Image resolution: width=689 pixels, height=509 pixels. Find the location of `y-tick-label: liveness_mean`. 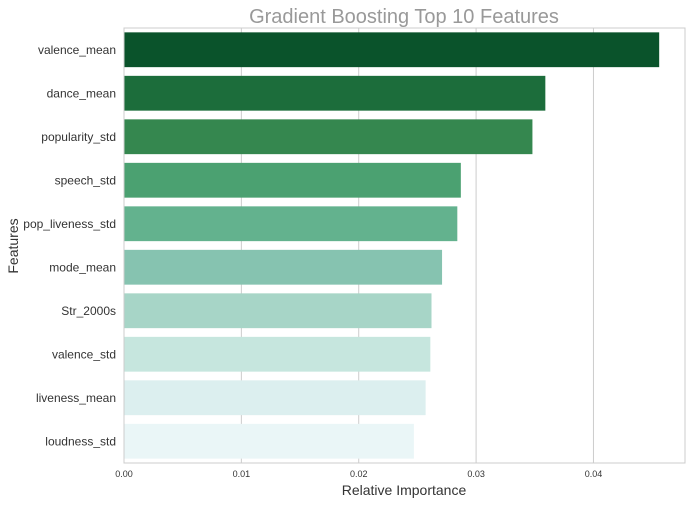

y-tick-label: liveness_mean is located at coordinates (76, 398).